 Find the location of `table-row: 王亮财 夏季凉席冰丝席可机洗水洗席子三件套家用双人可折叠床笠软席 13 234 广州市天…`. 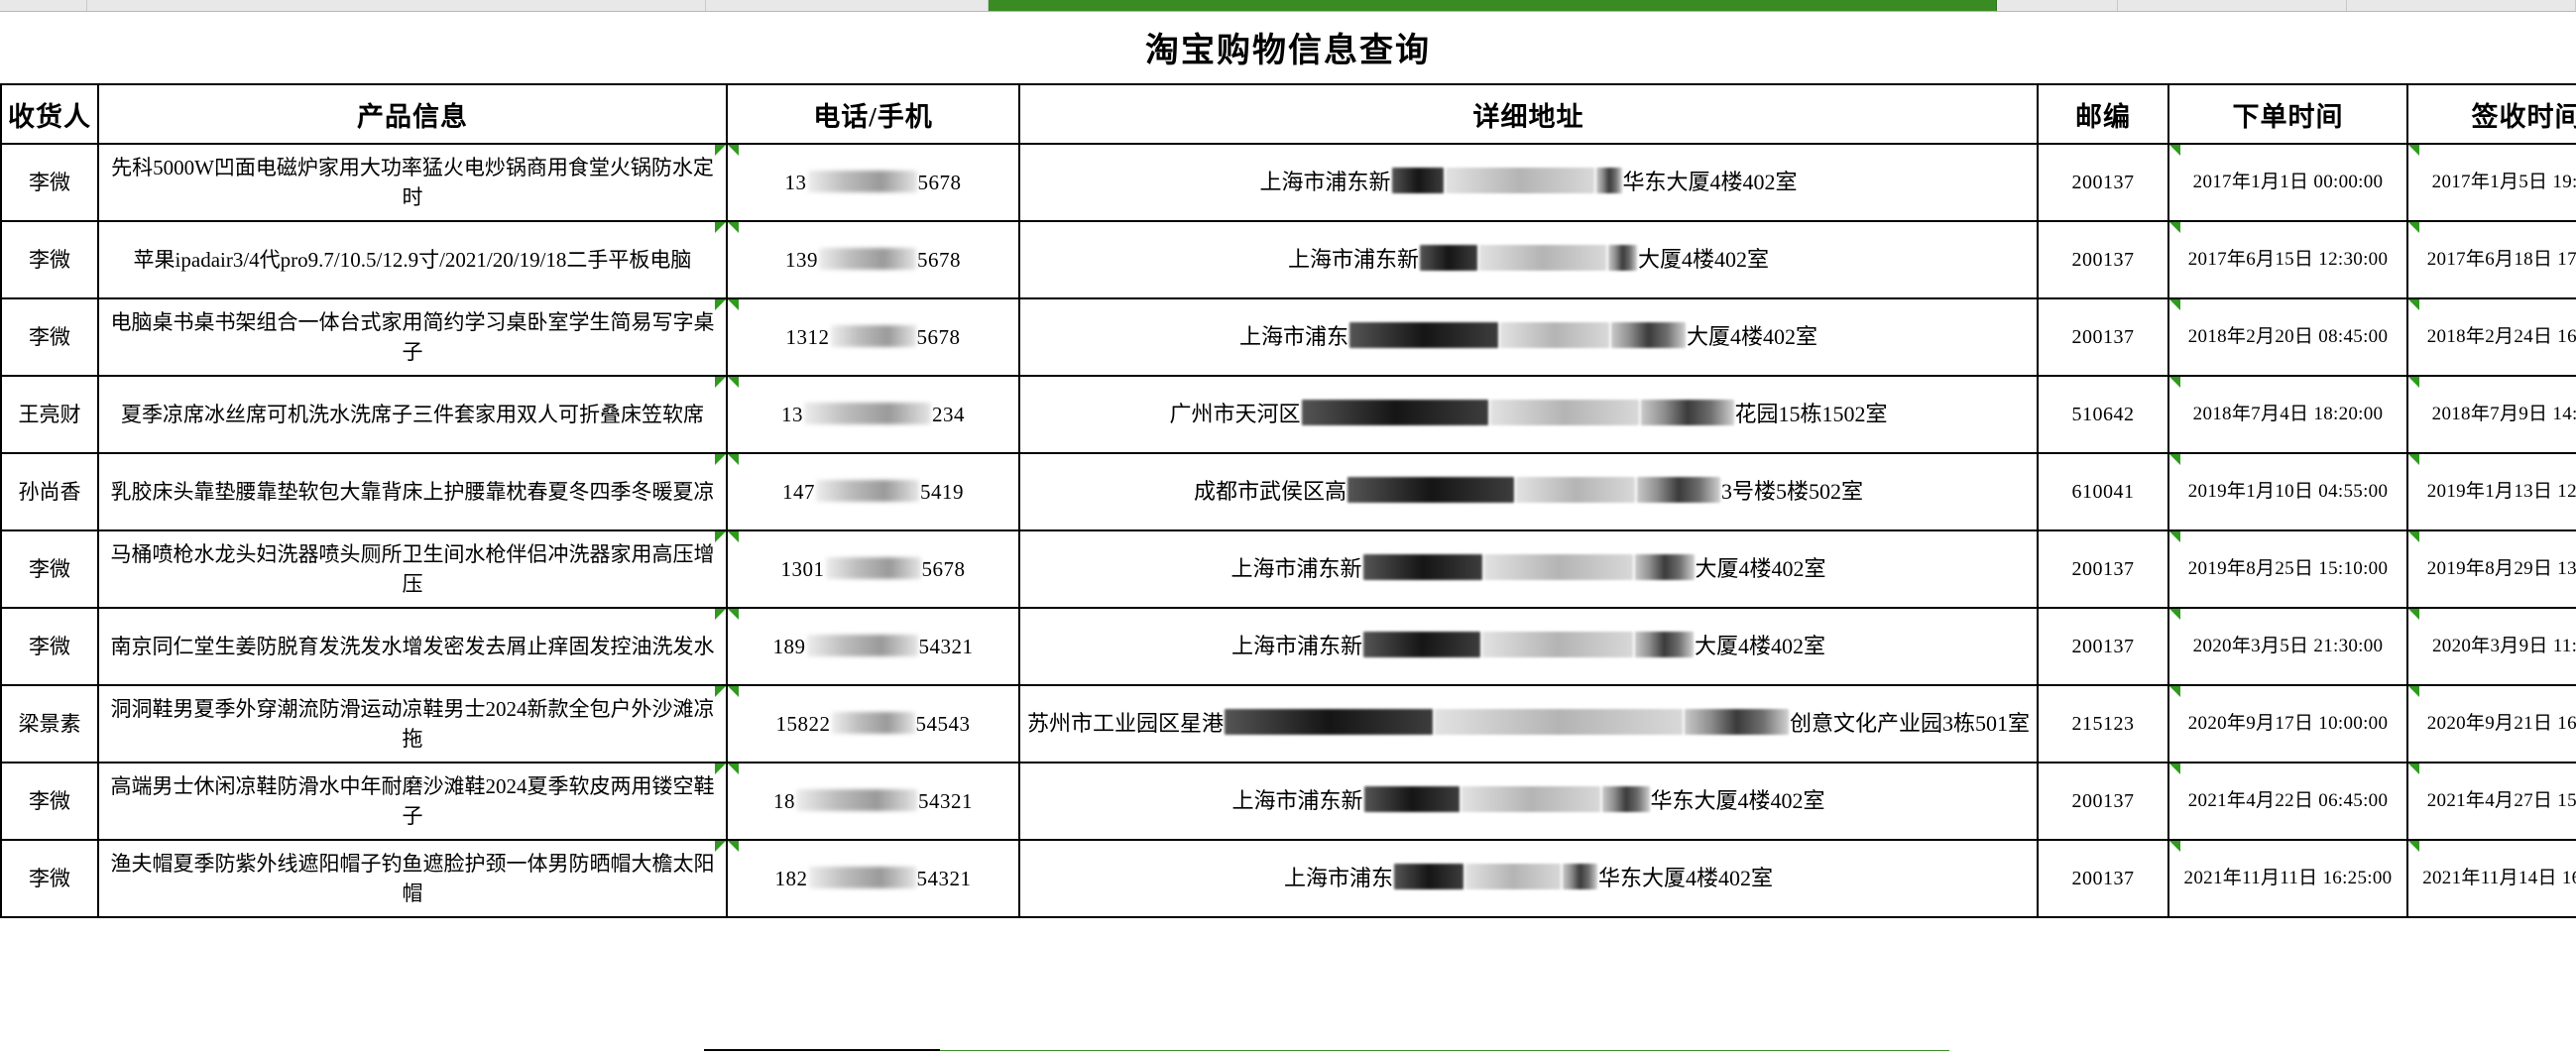

table-row: 王亮财 夏季凉席冰丝席可机洗水洗席子三件套家用双人可折叠床笠软席 13 234 广州市天… is located at coordinates (1288, 414).